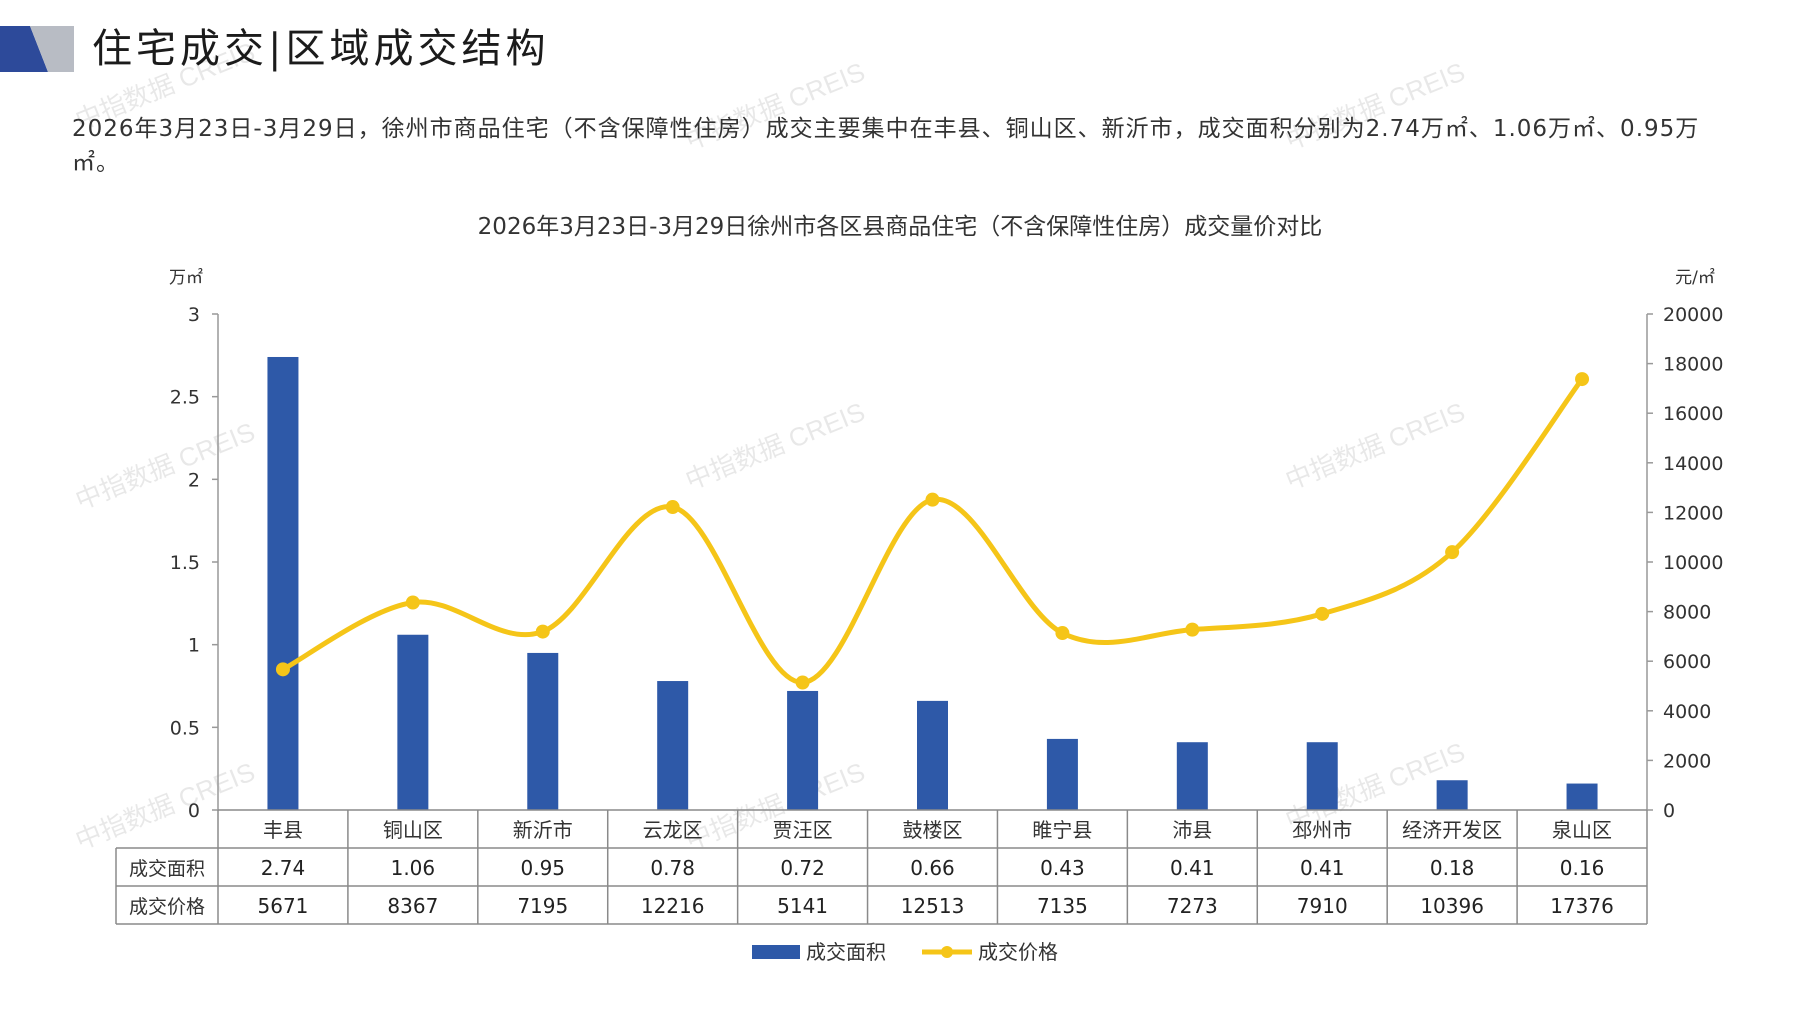  Describe the element at coordinates (802, 868) in the screenshot. I see `data-label: 0.72` at that location.